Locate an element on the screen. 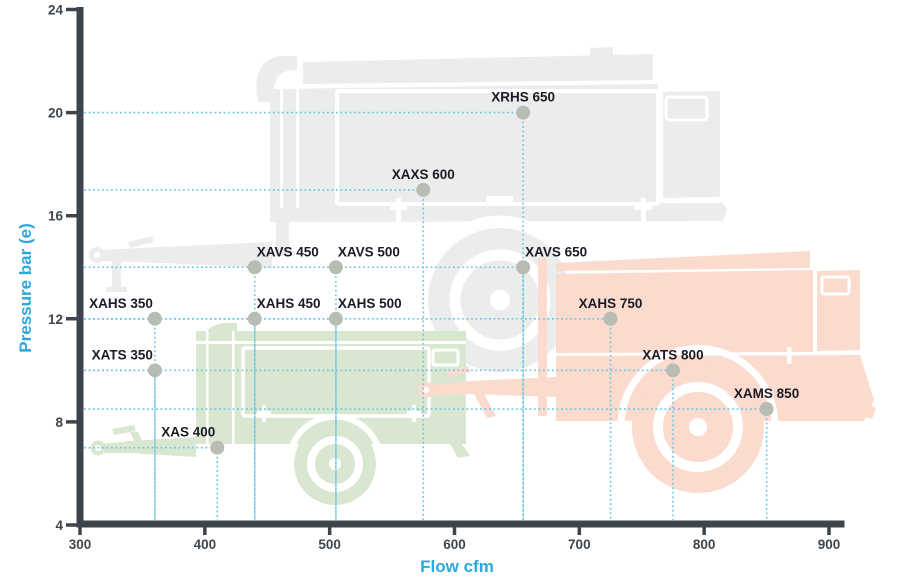  x-tick-label: 500 is located at coordinates (329, 544).